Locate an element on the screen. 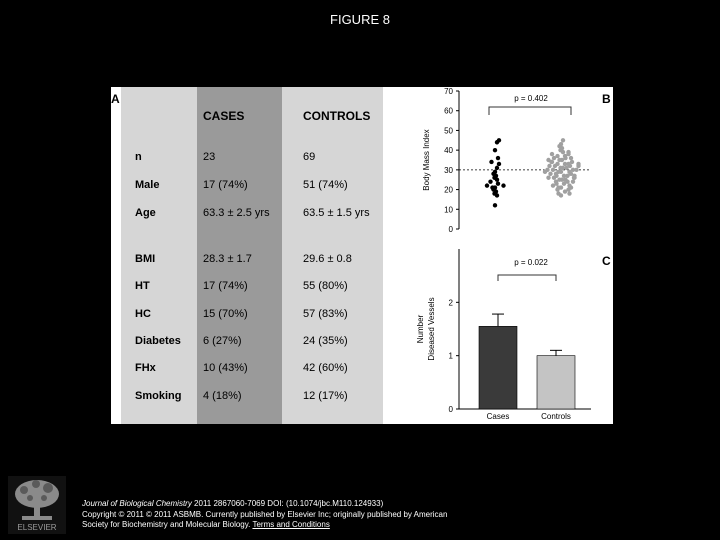 The width and height of the screenshot is (720, 540). row-label: HT is located at coordinates (142, 286).